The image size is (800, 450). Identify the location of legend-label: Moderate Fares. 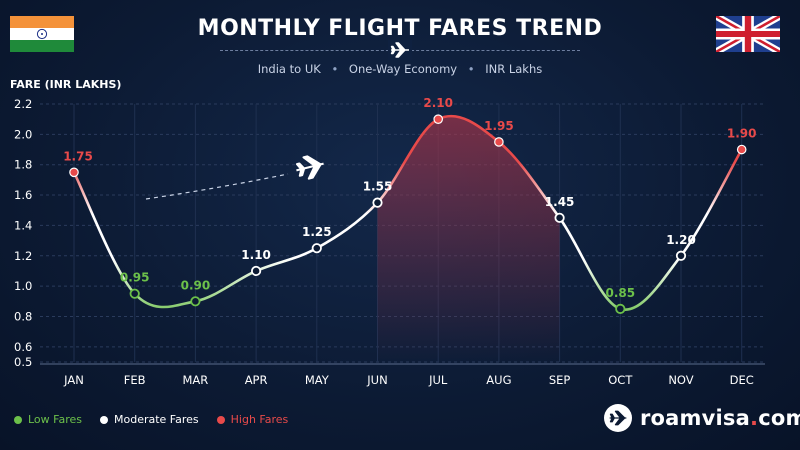
(156, 419).